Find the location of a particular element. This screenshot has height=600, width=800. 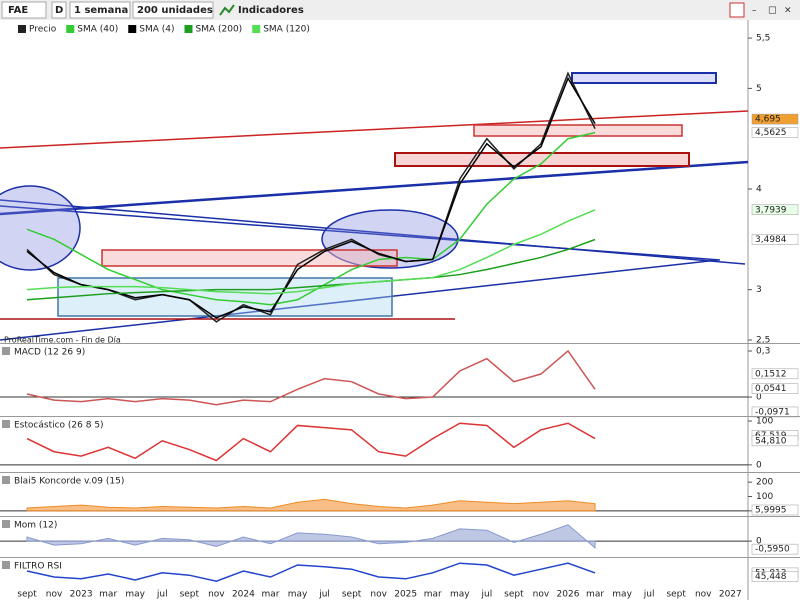

maximize: □ is located at coordinates (772, 11).